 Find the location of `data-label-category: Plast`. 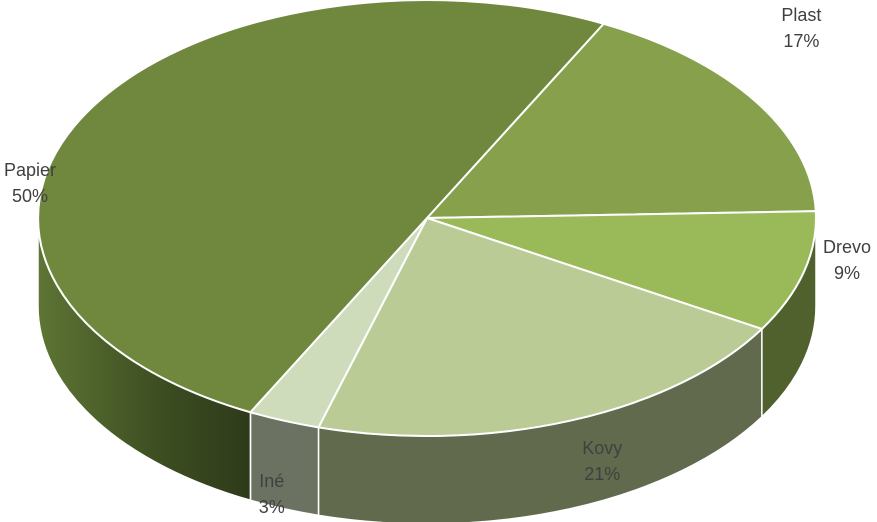

data-label-category: Plast is located at coordinates (801, 15).